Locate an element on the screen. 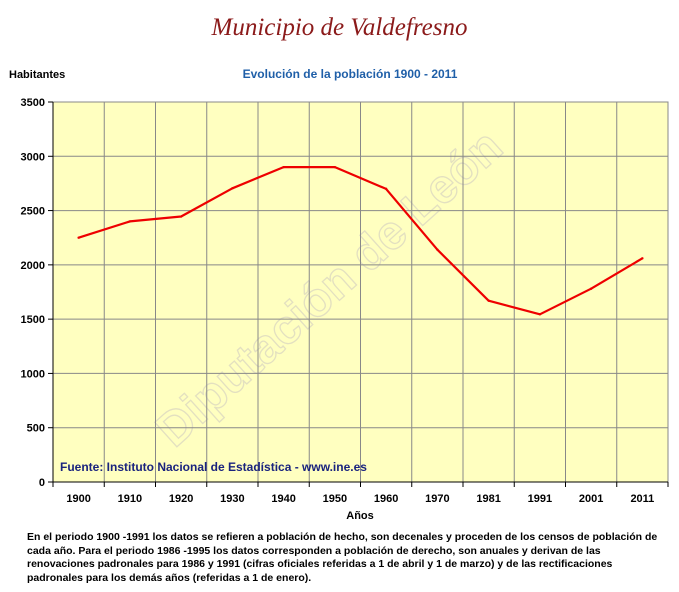  x-tick-label: 1920 is located at coordinates (181, 499).